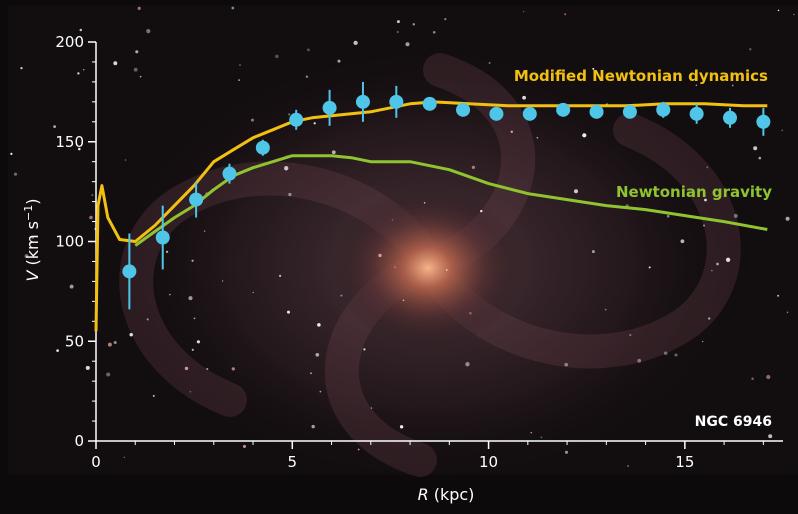  I want to click on y-axis-variable: V, so click(32, 275).